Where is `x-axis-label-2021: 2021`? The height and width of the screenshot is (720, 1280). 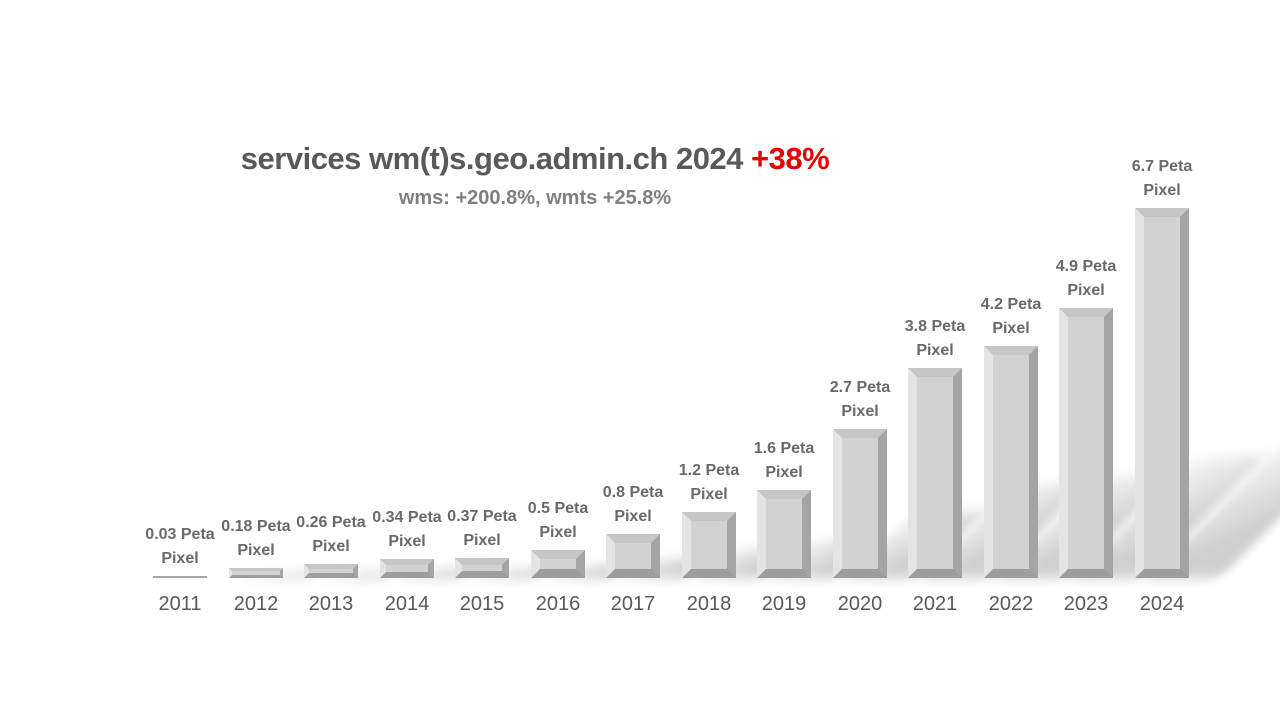 x-axis-label-2021: 2021 is located at coordinates (935, 604).